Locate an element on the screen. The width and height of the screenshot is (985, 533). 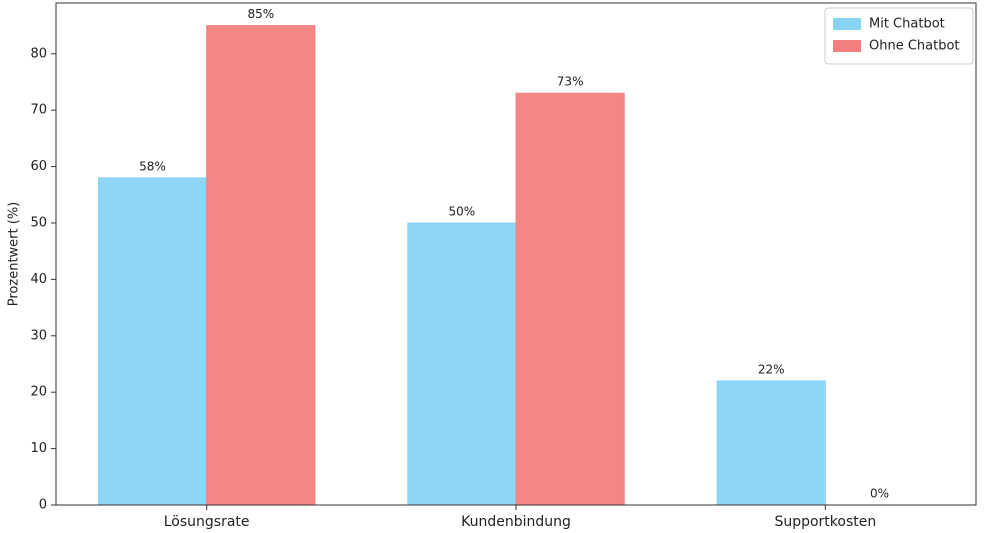
y-axis-label: Prozentwert (%) is located at coordinates (14, 254).